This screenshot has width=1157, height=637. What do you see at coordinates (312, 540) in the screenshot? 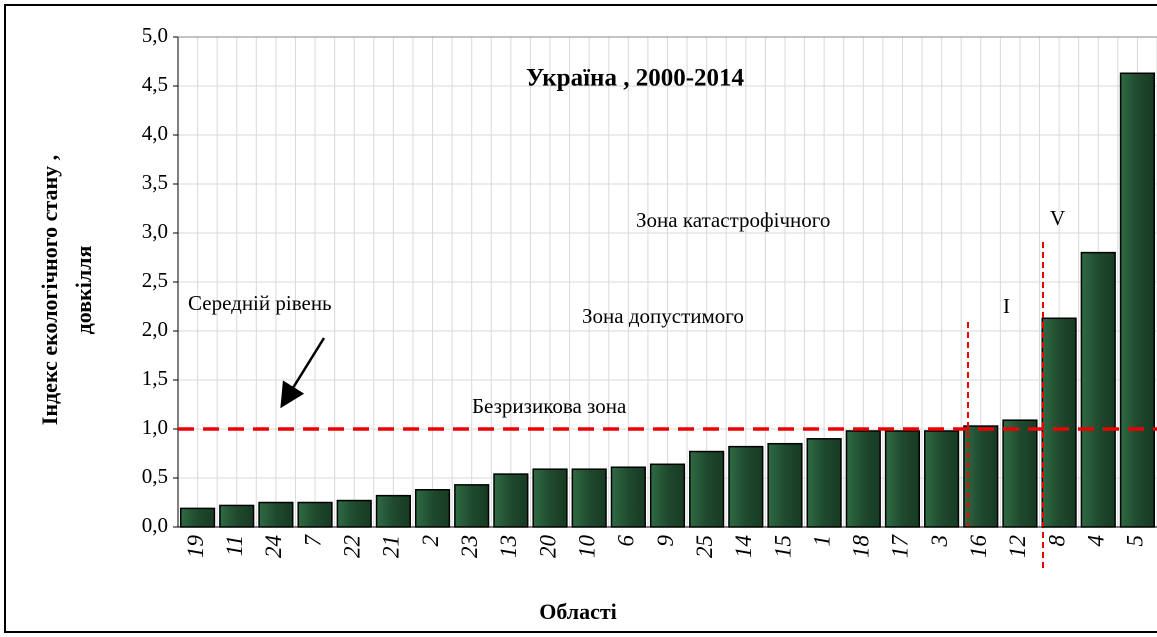
I see `x-tick-label: 7` at bounding box center [312, 540].